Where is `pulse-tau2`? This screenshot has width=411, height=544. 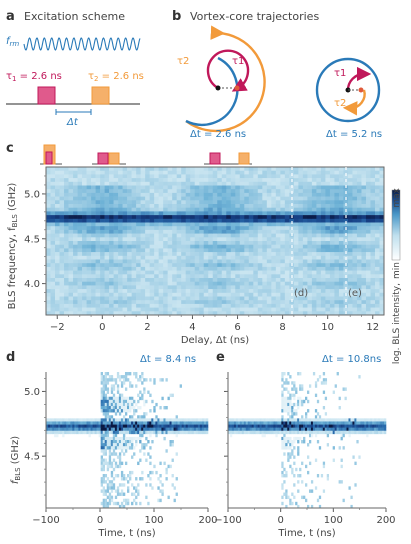
pulse-tau2 is located at coordinates (100, 95).